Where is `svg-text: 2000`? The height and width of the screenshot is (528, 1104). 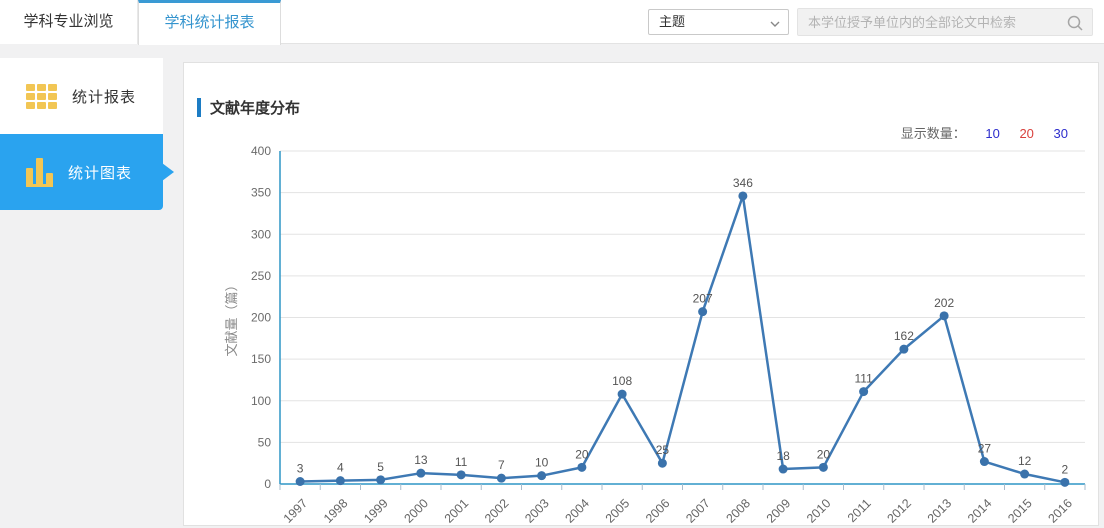
svg-text: 2000 is located at coordinates (416, 511).